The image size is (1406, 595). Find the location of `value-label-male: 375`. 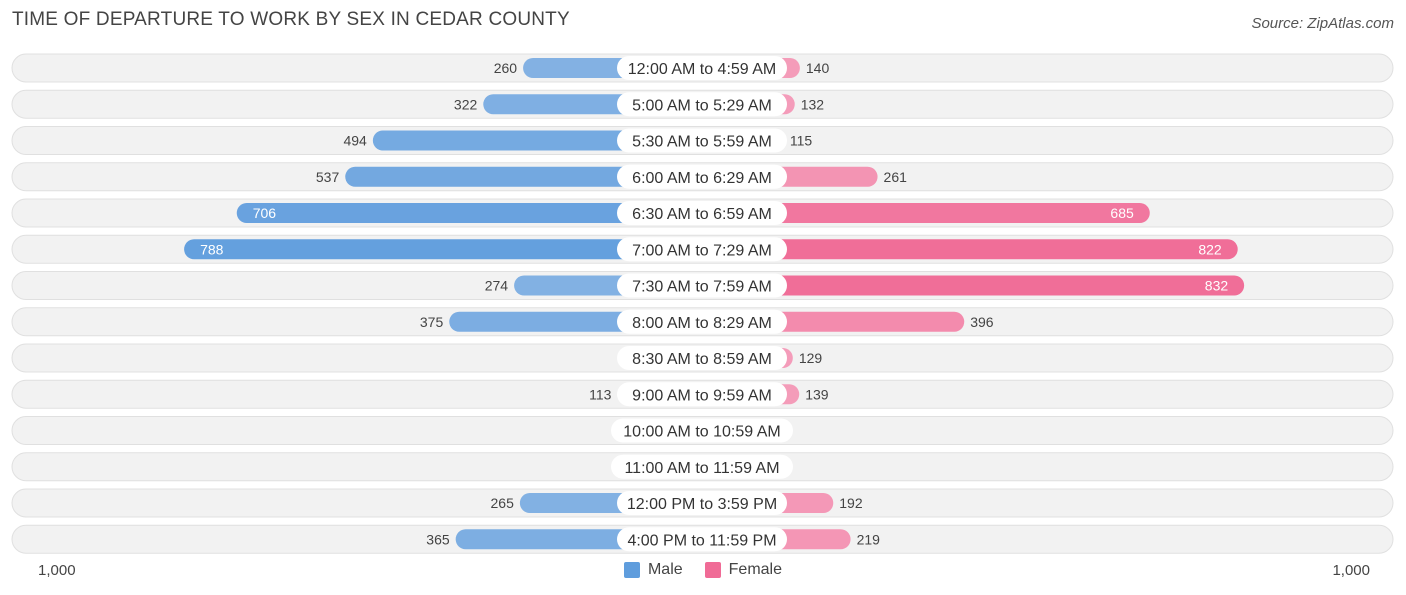

value-label-male: 375 is located at coordinates (432, 322).